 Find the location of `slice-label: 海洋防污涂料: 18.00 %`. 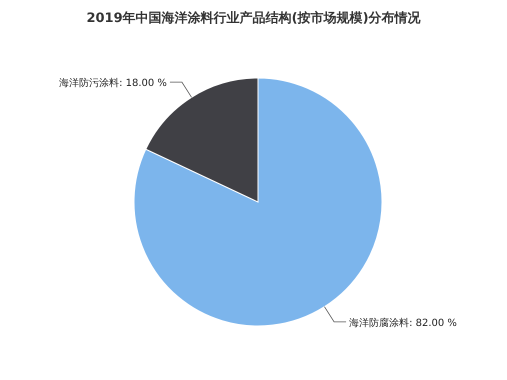

slice-label: 海洋防污涂料: 18.00 % is located at coordinates (113, 83).